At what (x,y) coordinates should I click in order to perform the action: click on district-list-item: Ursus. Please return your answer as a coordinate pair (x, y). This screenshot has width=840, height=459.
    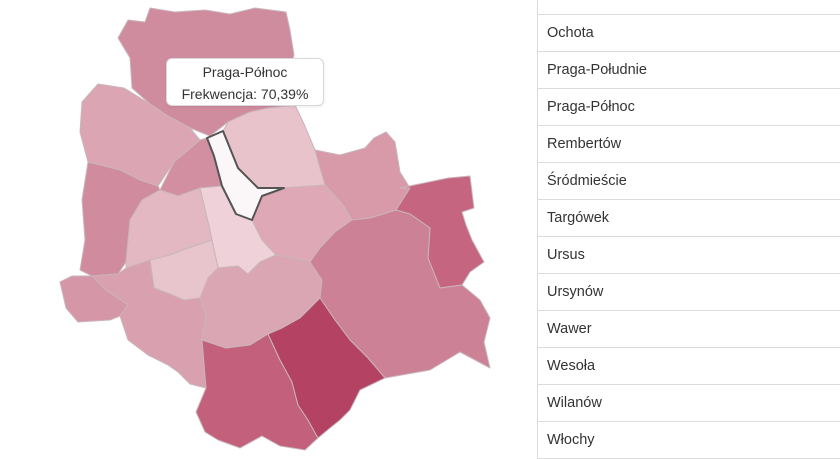
    Looking at the image, I should click on (689, 255).